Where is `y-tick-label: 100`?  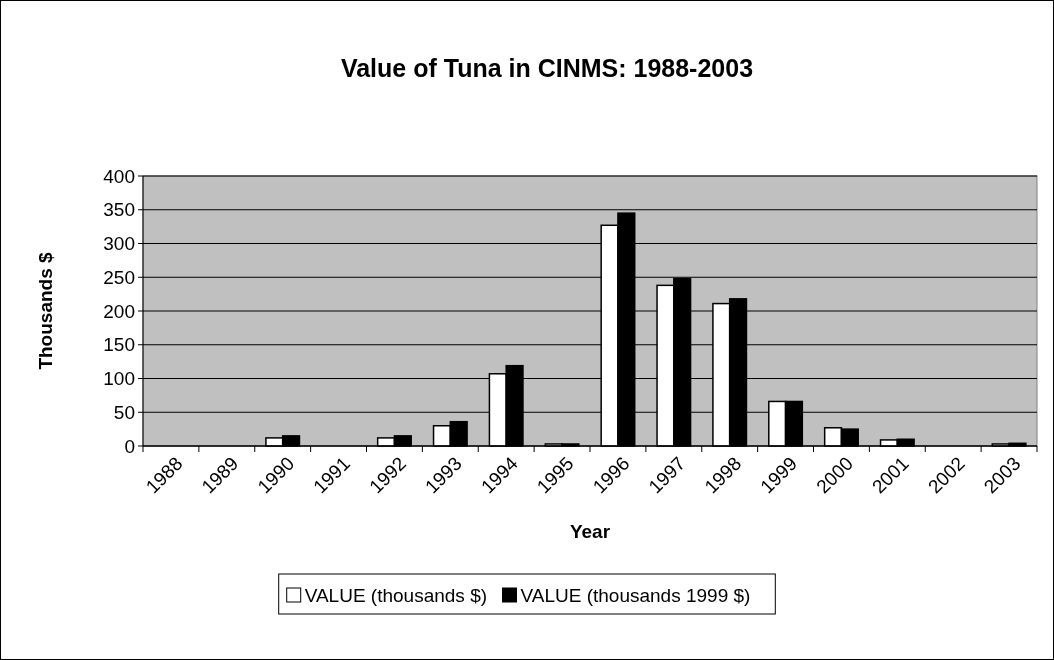 y-tick-label: 100 is located at coordinates (119, 379).